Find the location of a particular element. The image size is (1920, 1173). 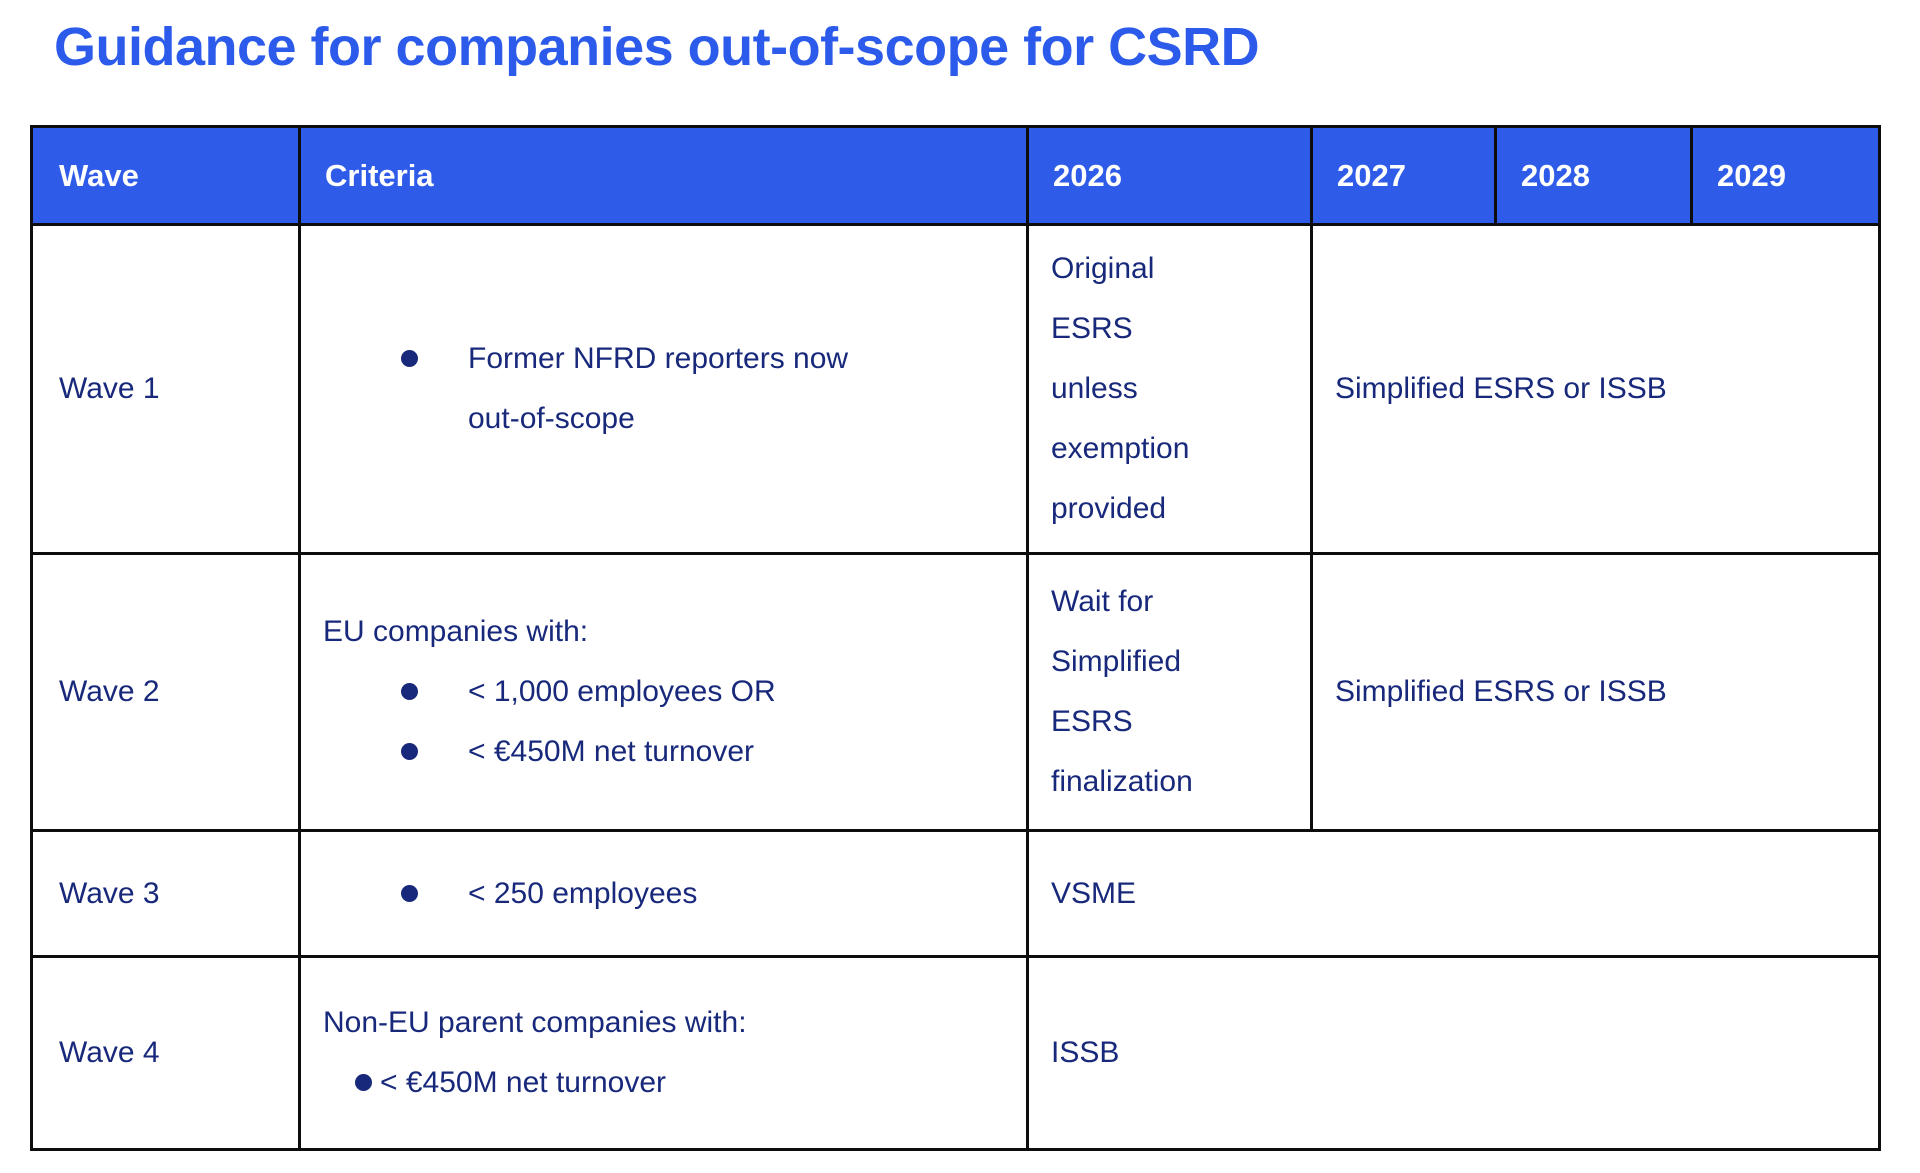

table-row-wave-3: Wave 3 < 250 employees VSME is located at coordinates (955, 893).